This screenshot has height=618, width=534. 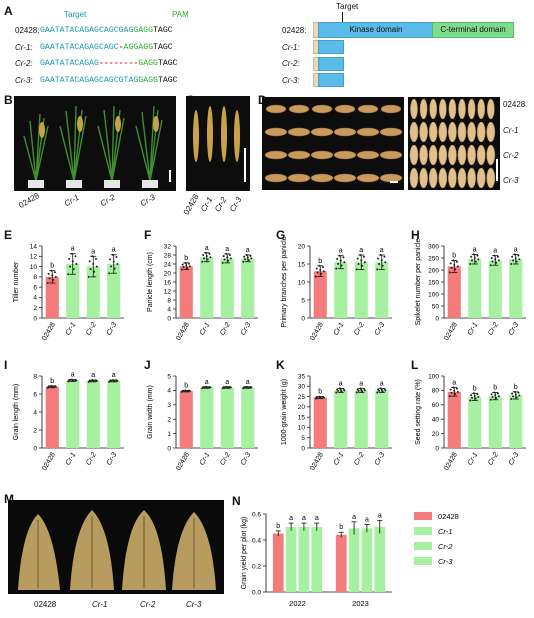 I want to click on genotype-label: Cr-1, so click(x=511, y=130).